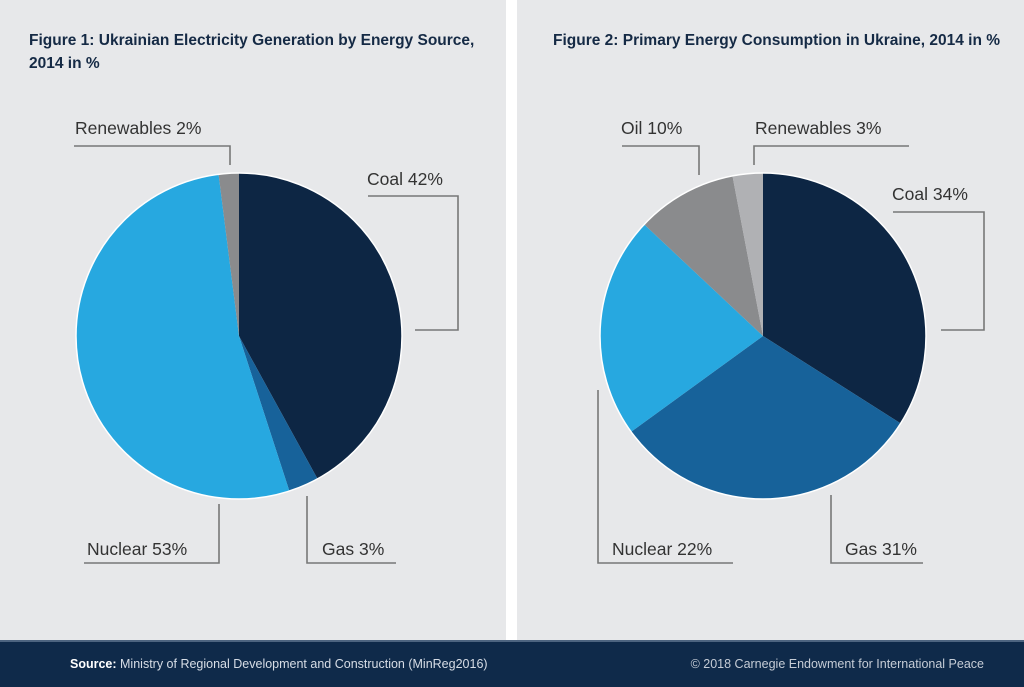  What do you see at coordinates (818, 128) in the screenshot?
I see `data-label-renewables: Renewables 3%` at bounding box center [818, 128].